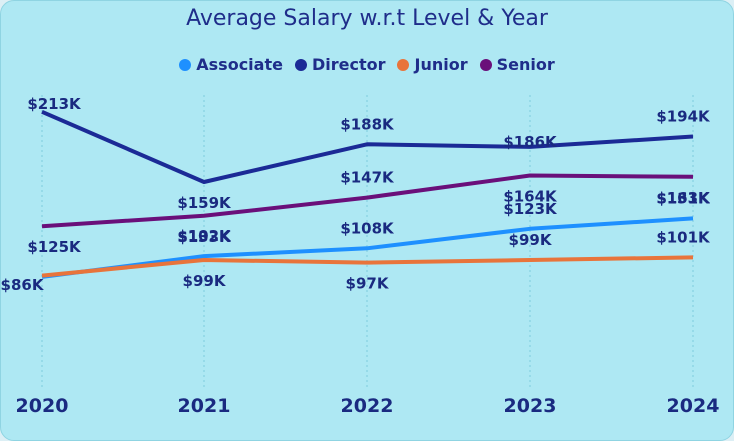  I want to click on legend-item-associate: Associate, so click(231, 64).